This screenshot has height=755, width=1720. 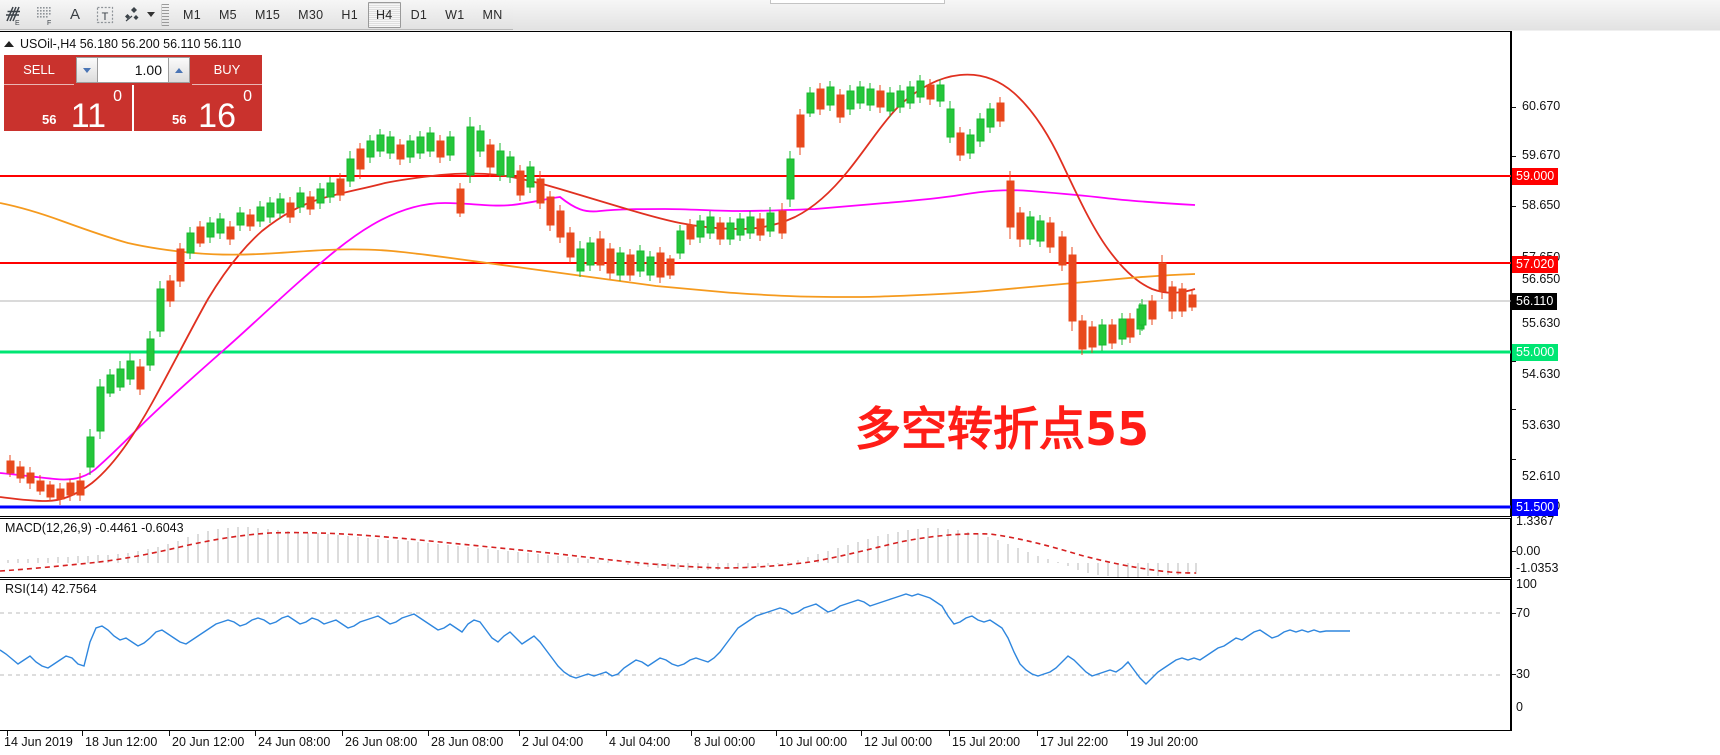 I want to click on price-label-52-610: 52.610, so click(x=1541, y=476).